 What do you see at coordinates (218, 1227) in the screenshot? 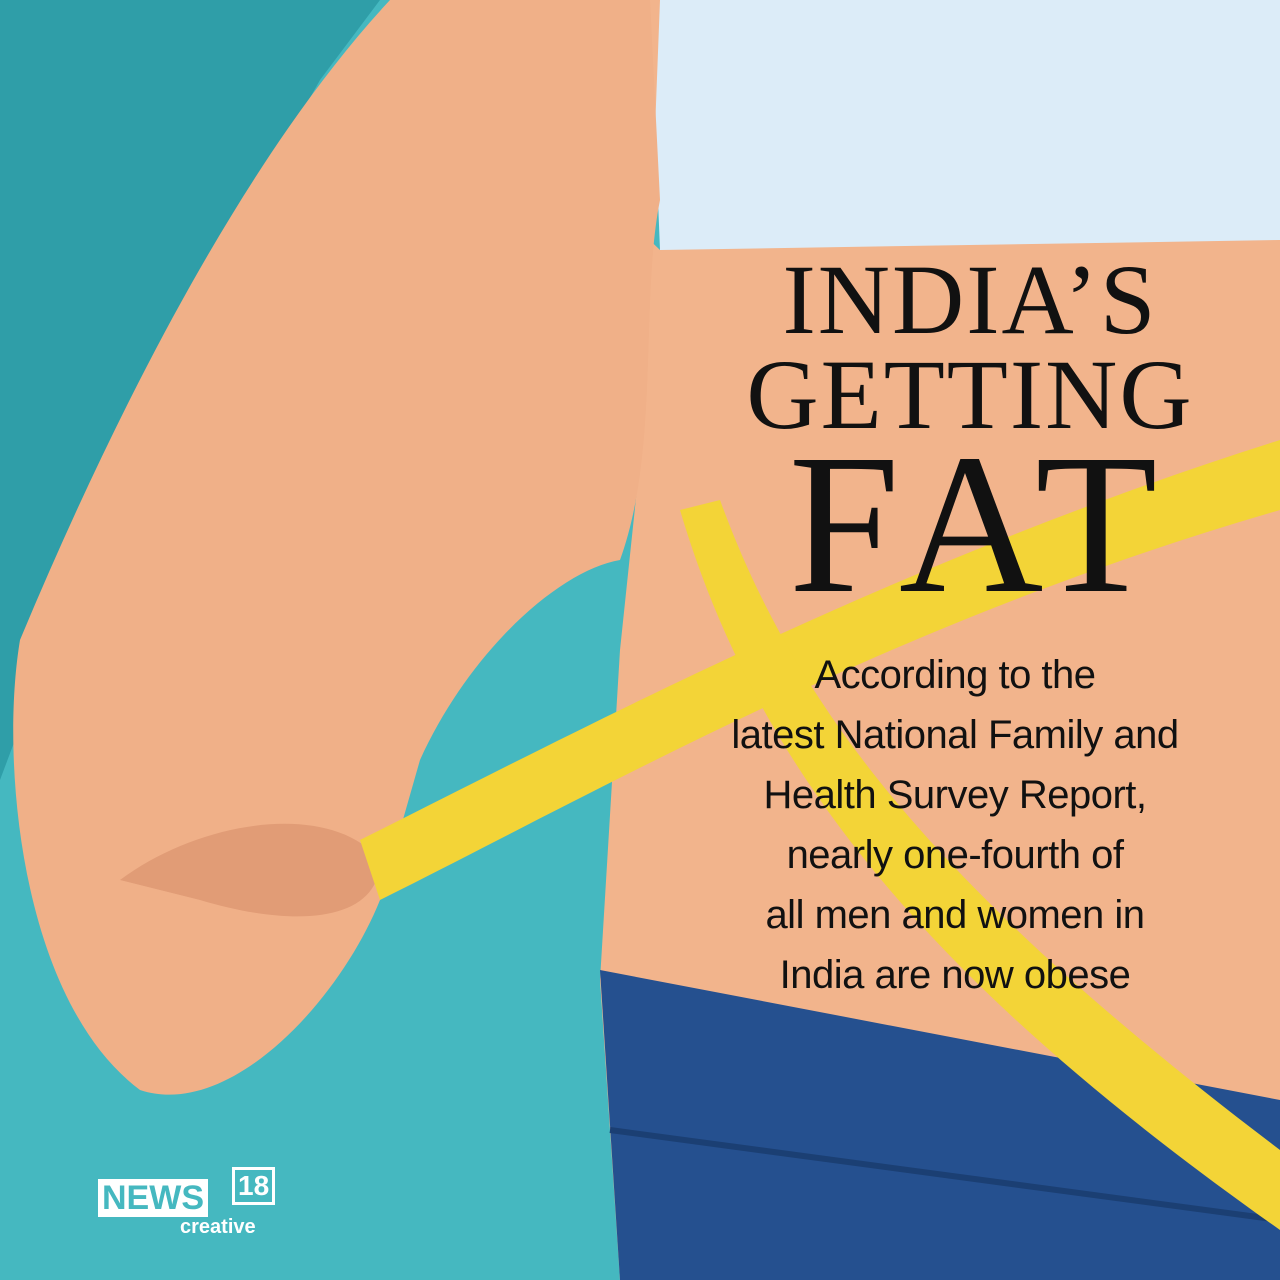
I see `logo-sub: creative` at bounding box center [218, 1227].